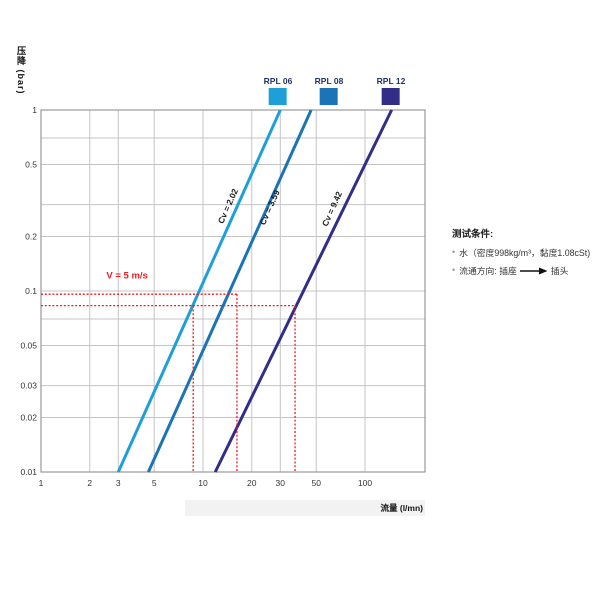 This screenshot has height=600, width=600. I want to click on condition-item-flow-direction: • 流通方向: 插座 插头, so click(525, 270).